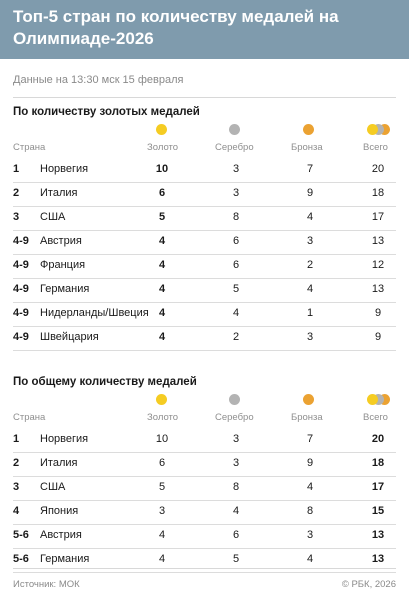 The width and height of the screenshot is (409, 600). What do you see at coordinates (105, 382) in the screenshot?
I see `table-title: По общему количеству медалей` at bounding box center [105, 382].